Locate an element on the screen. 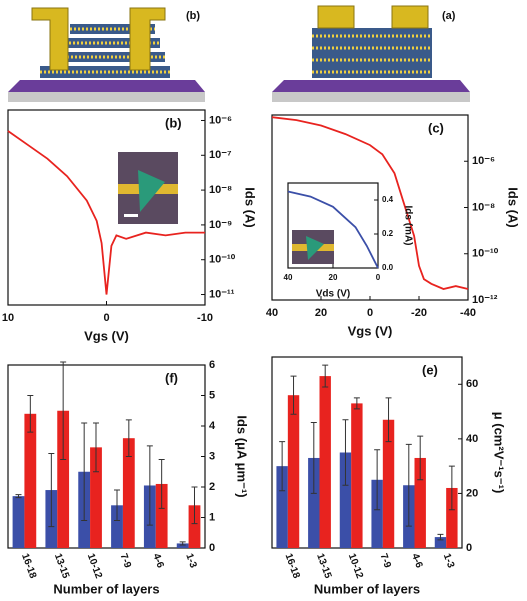 The width and height of the screenshot is (527, 601). y-tick-label: 60 is located at coordinates (472, 384).